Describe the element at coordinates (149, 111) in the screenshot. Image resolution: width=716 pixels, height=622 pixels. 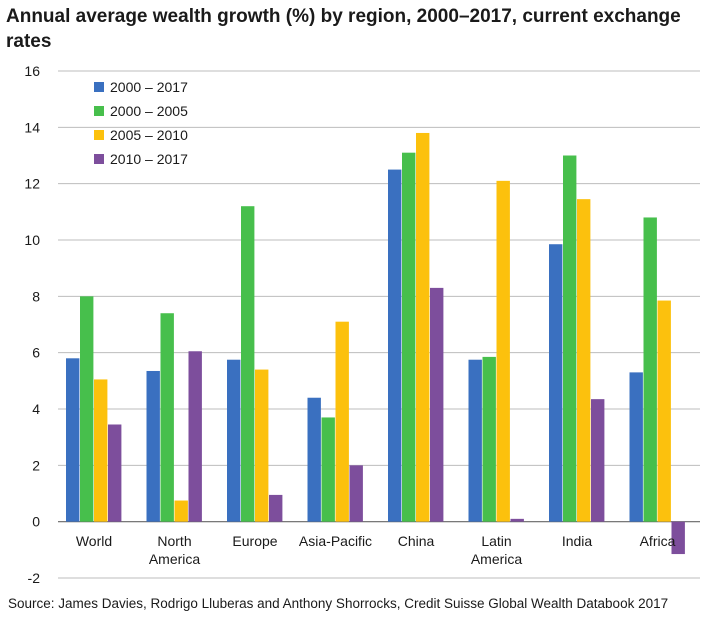
I see `legend-label: 2000 – 2005` at that location.